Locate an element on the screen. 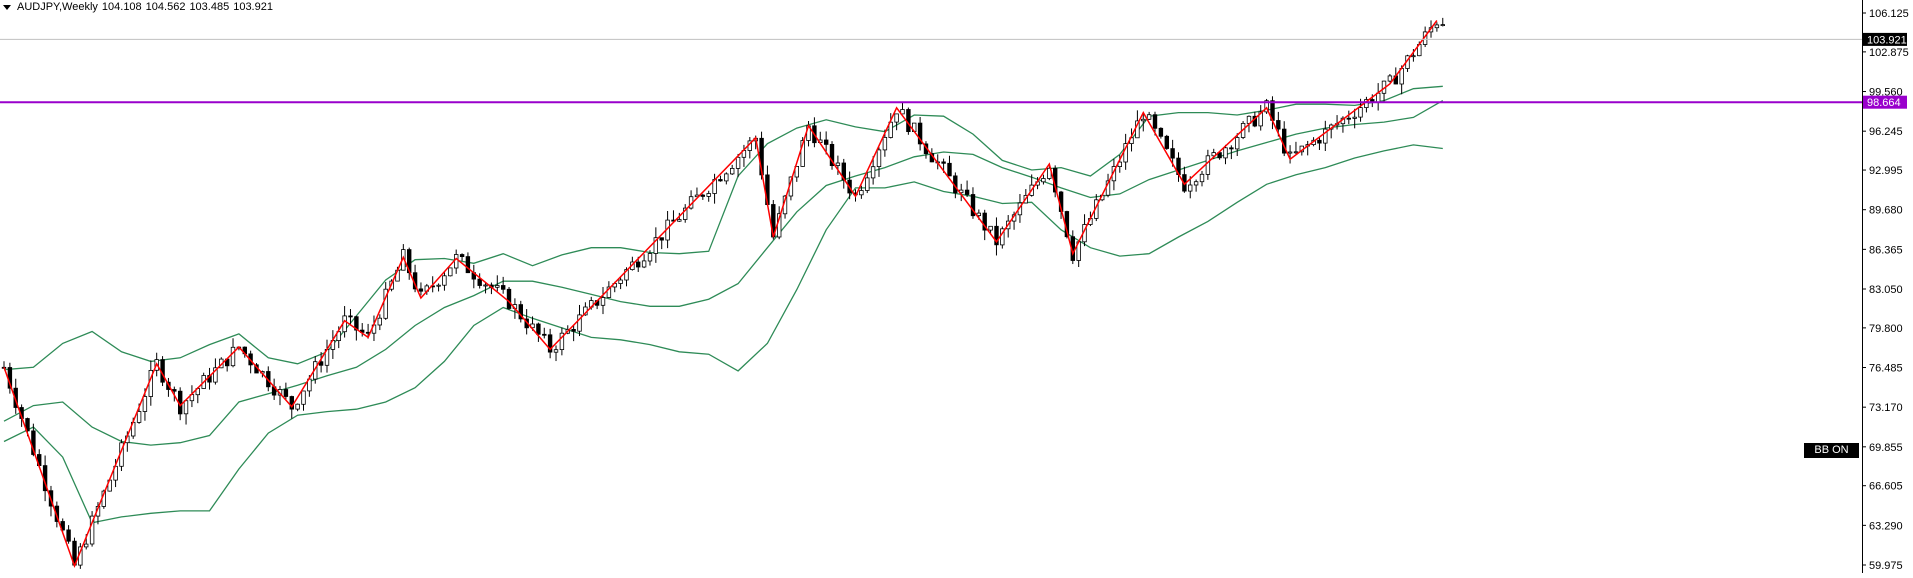  symbol-timeframe: AUDJPY,Weekly is located at coordinates (57, 7).